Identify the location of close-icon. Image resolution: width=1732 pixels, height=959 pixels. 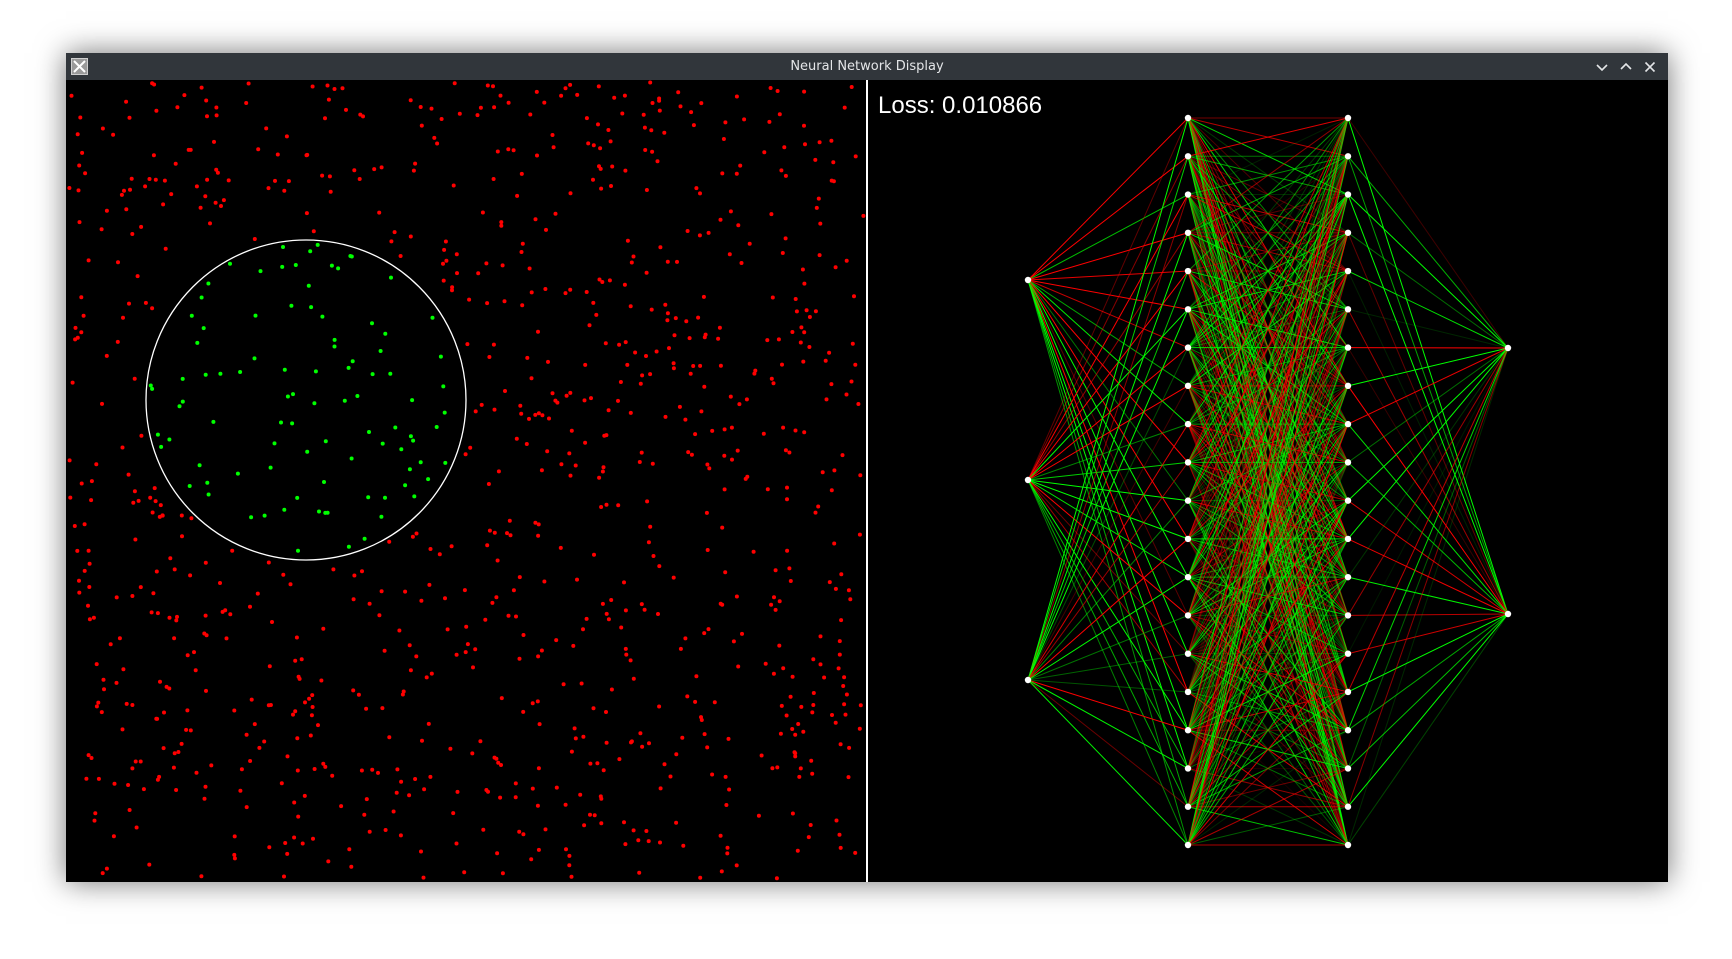
(1650, 67).